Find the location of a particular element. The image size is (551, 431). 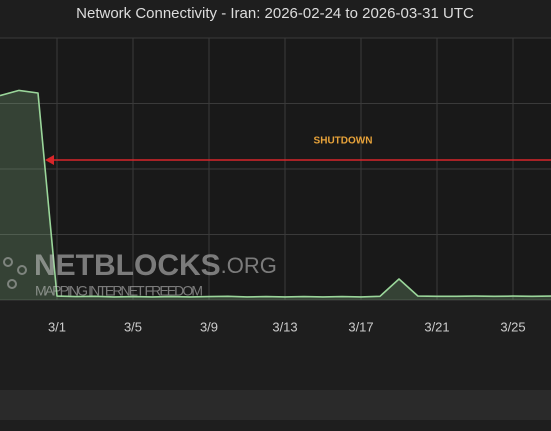

x-tick-label: 3/1 is located at coordinates (57, 326).